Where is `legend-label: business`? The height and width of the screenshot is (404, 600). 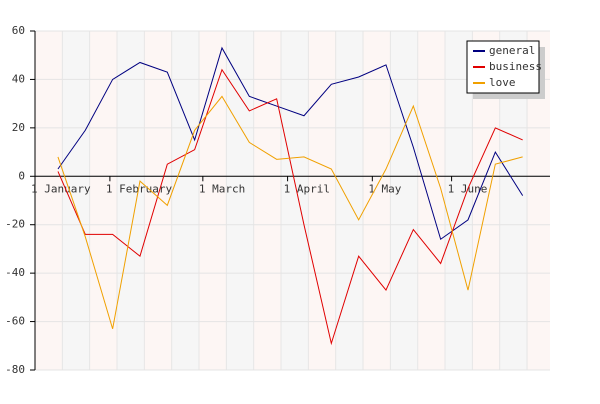 legend-label: business is located at coordinates (515, 66).